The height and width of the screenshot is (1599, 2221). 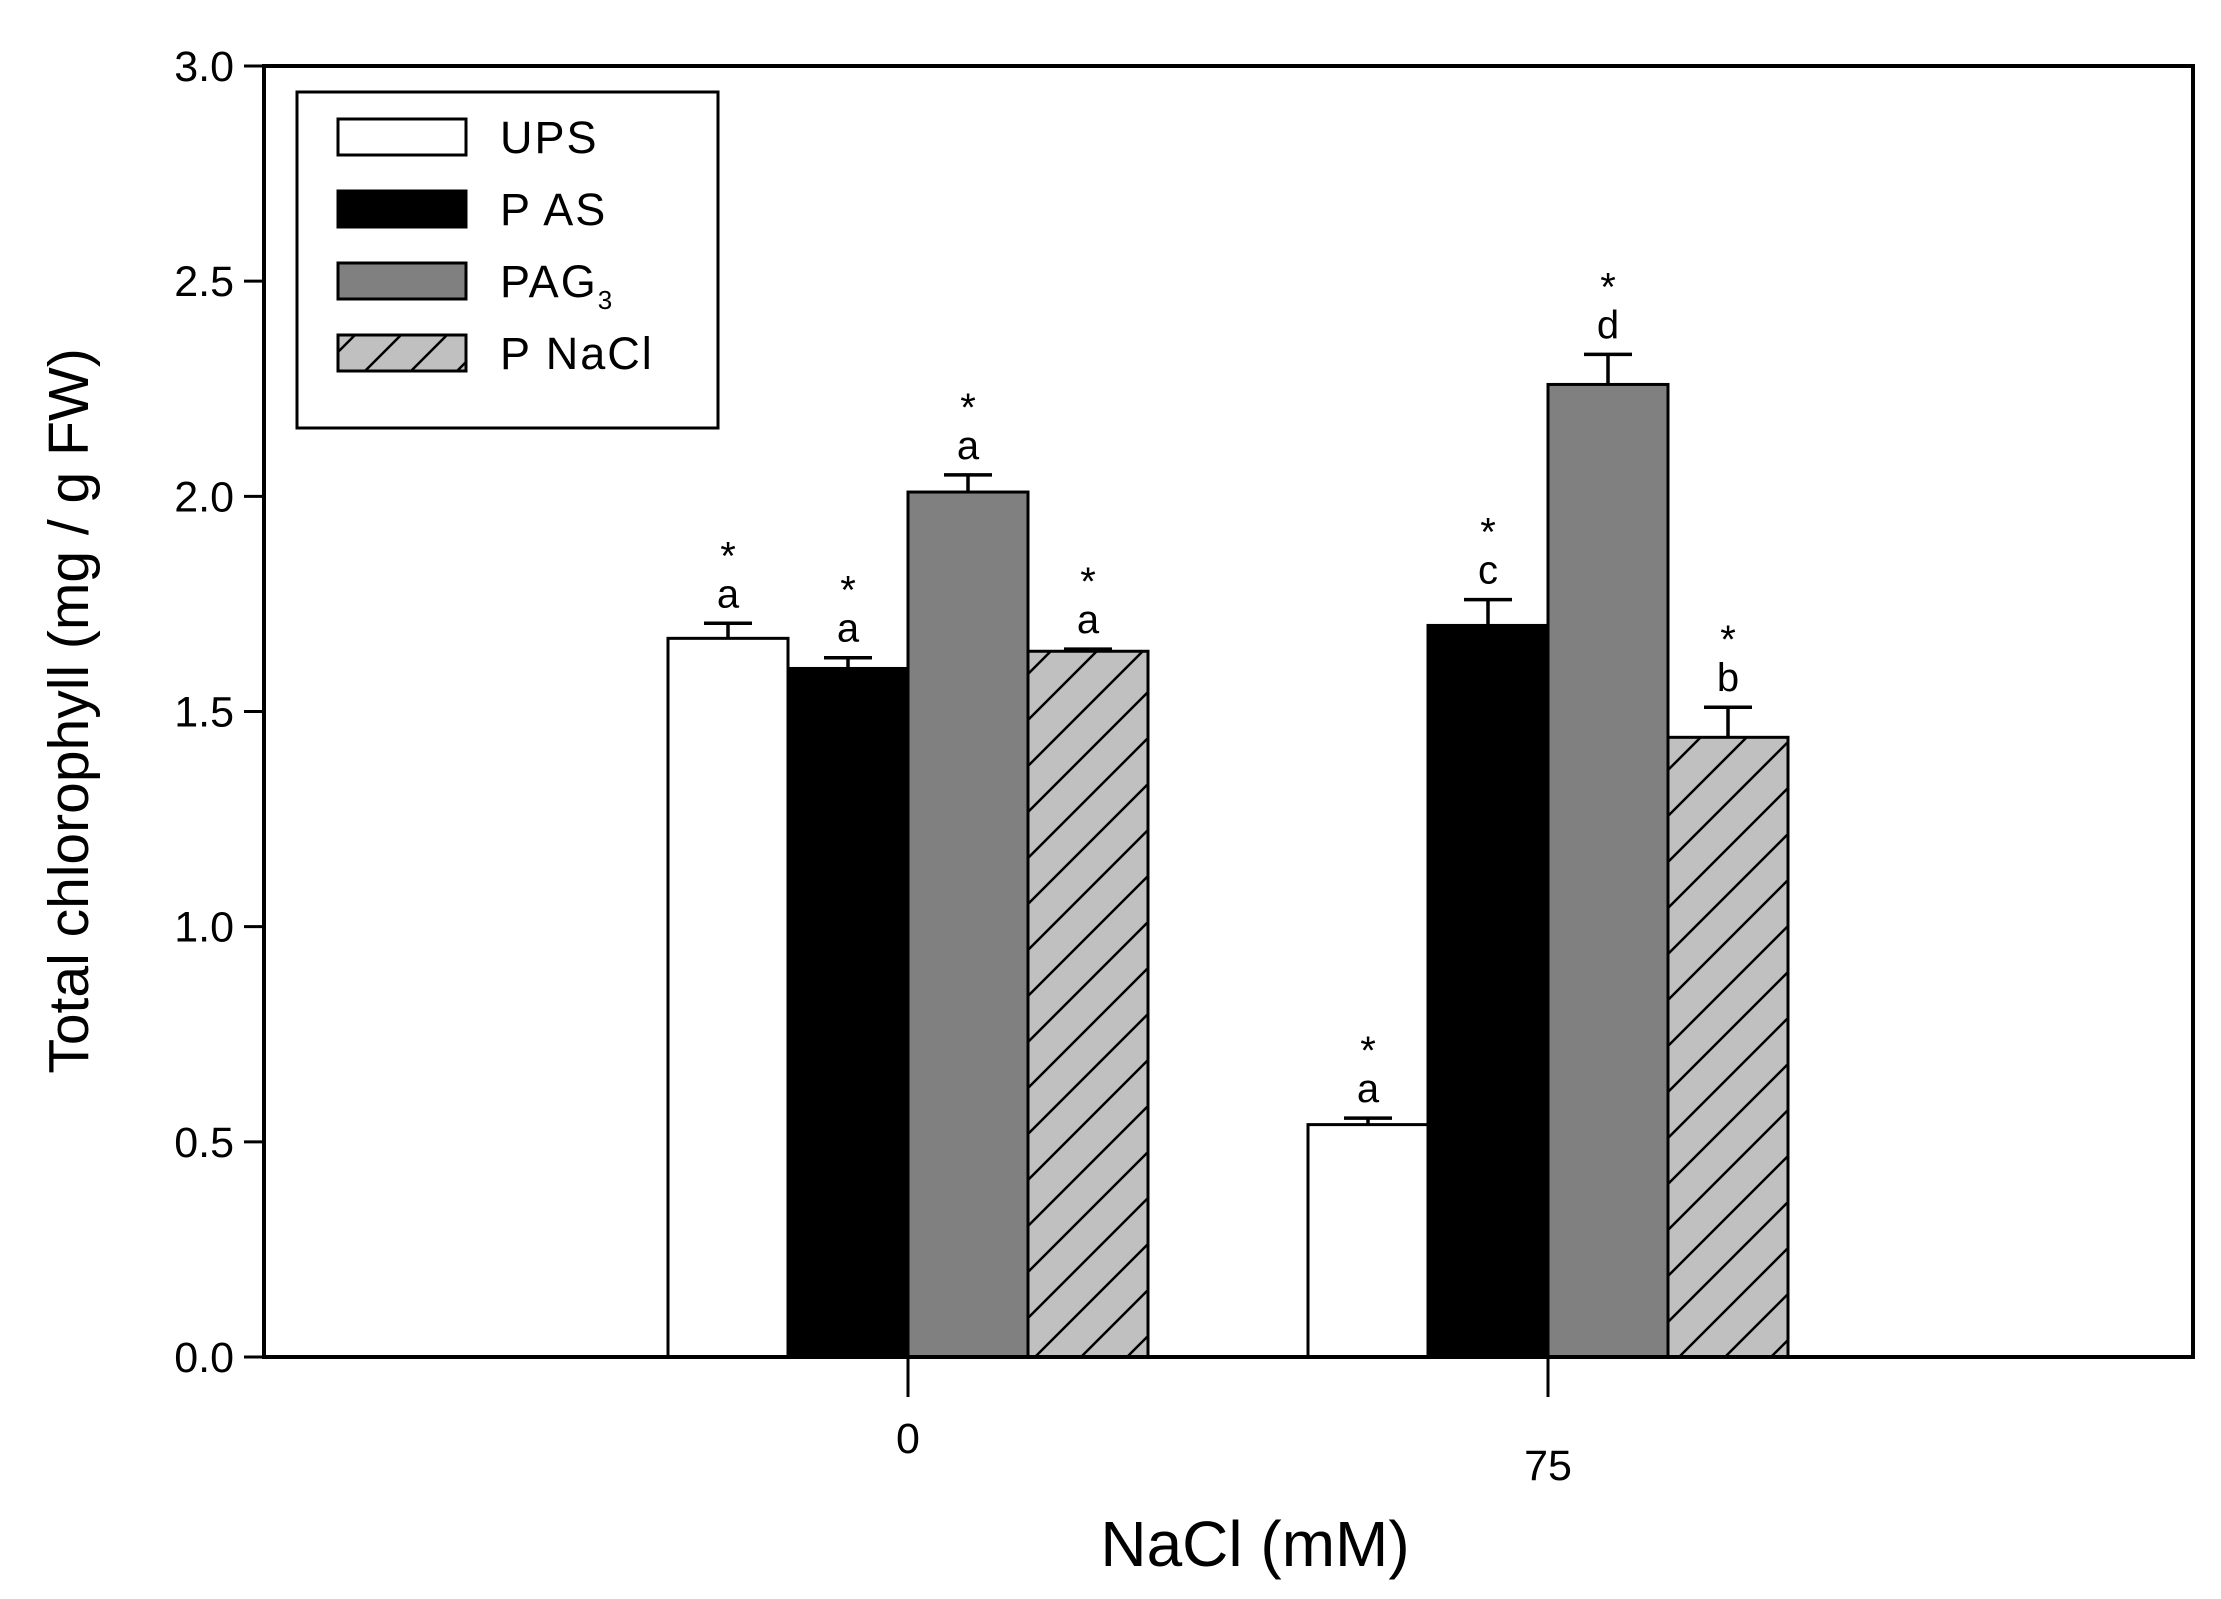 What do you see at coordinates (553, 209) in the screenshot?
I see `legend-label: P AS` at bounding box center [553, 209].